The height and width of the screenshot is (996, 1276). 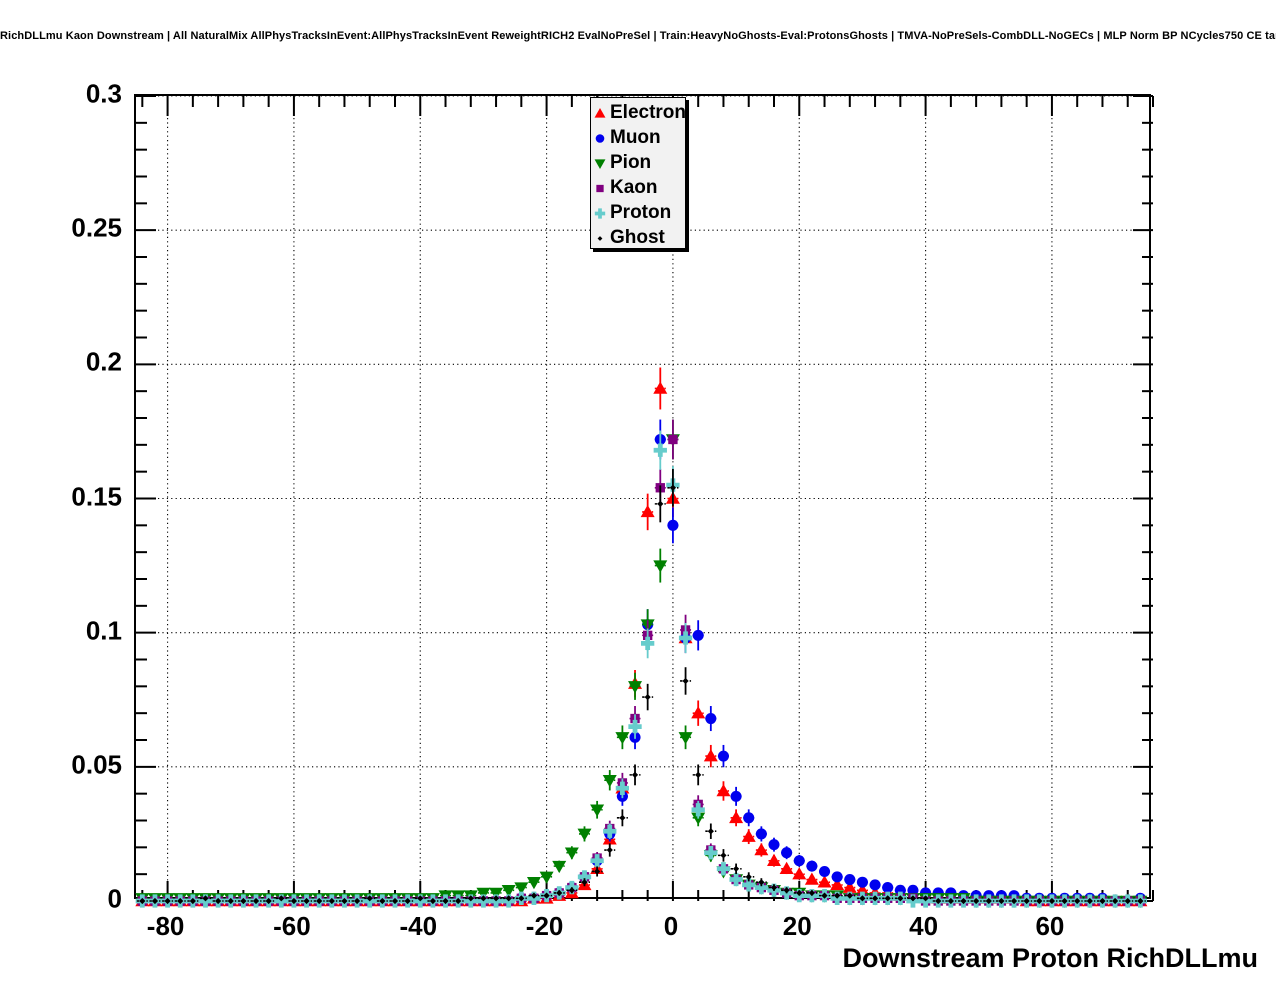 What do you see at coordinates (1050, 958) in the screenshot?
I see `x-axis-title: Downstream Proton RichDLLmu` at bounding box center [1050, 958].